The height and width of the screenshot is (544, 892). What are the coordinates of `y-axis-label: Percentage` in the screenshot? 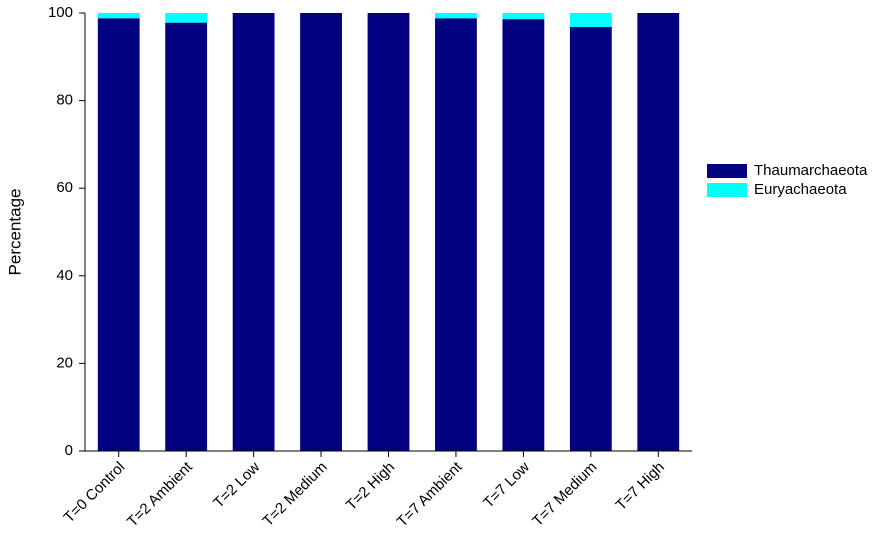 It's located at (14, 232).